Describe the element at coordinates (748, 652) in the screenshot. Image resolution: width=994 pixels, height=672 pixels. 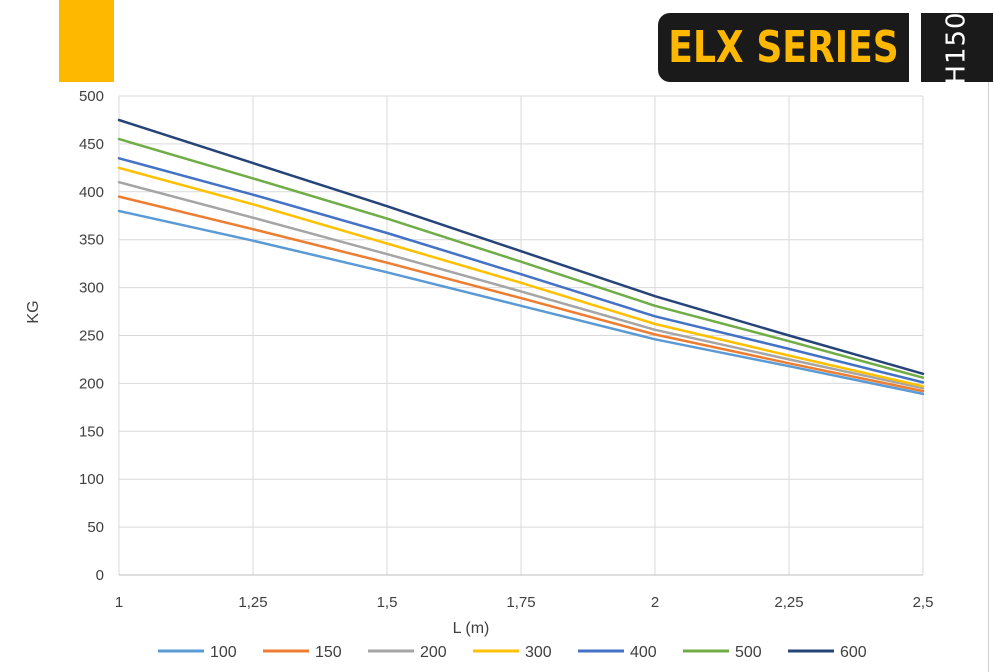
I see `legend-label-500: 500` at that location.